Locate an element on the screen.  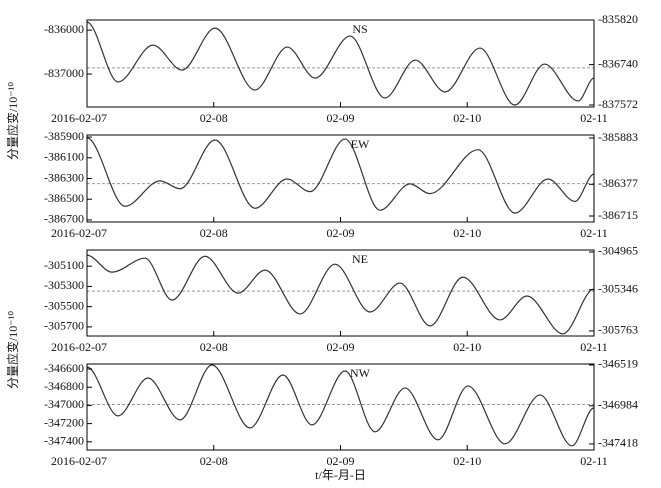
y2-tick-label: -346519 is located at coordinates (618, 364).